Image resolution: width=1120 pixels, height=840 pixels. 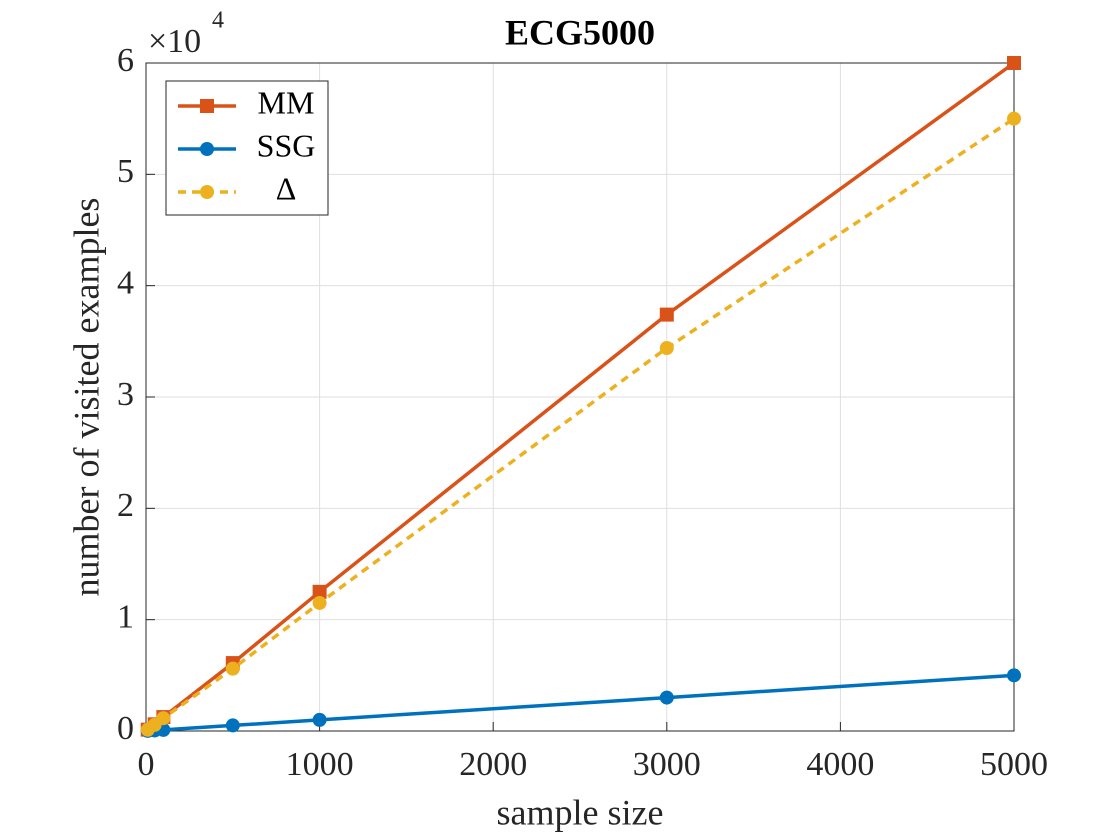 What do you see at coordinates (146, 764) in the screenshot?
I see `x-tick-label: 0` at bounding box center [146, 764].